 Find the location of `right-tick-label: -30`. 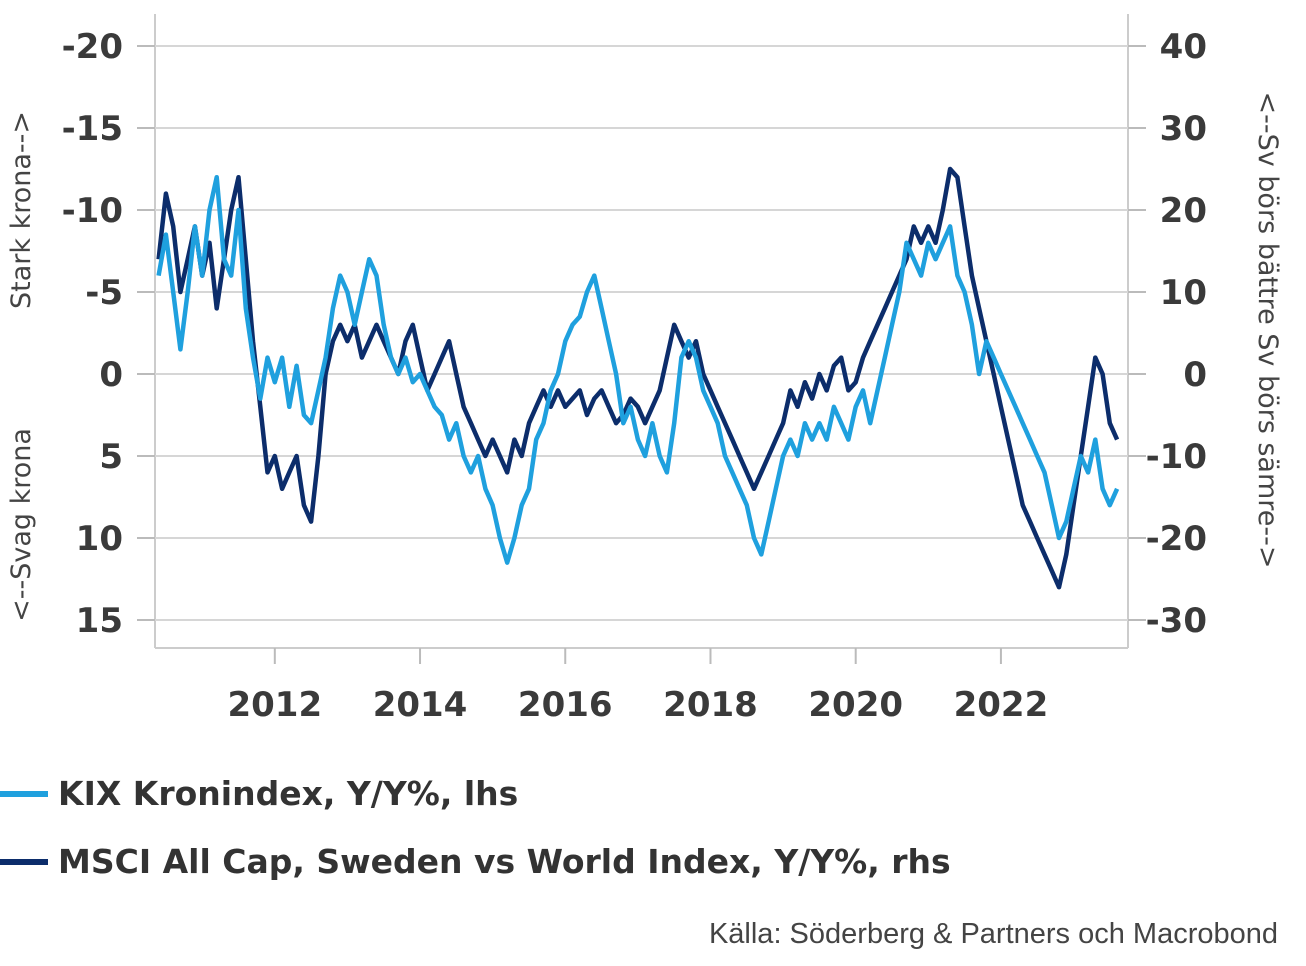

right-tick-label: -30 is located at coordinates (1176, 621).